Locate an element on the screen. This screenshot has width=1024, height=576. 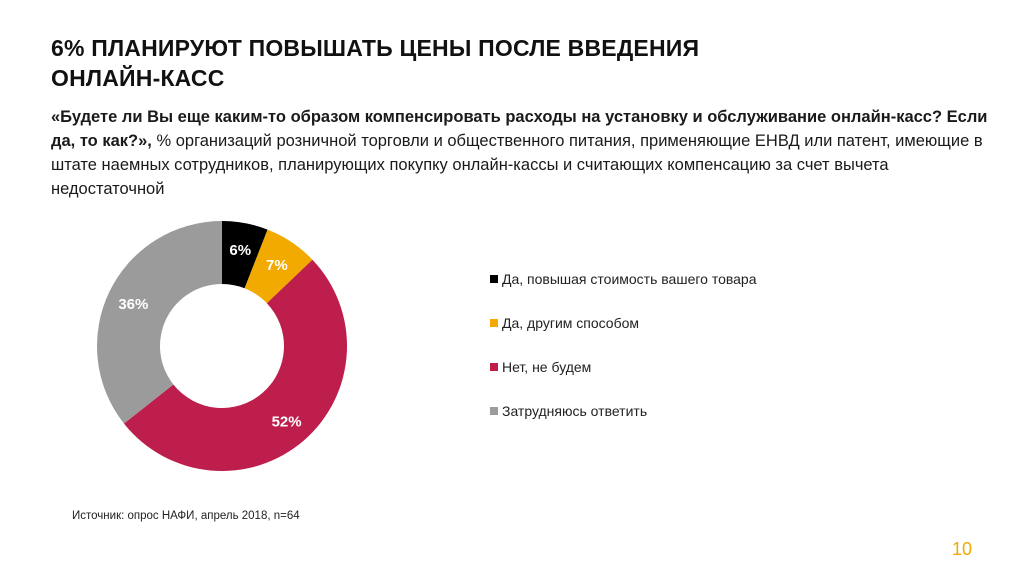
donut-data-label-1: 7% is located at coordinates (277, 265).